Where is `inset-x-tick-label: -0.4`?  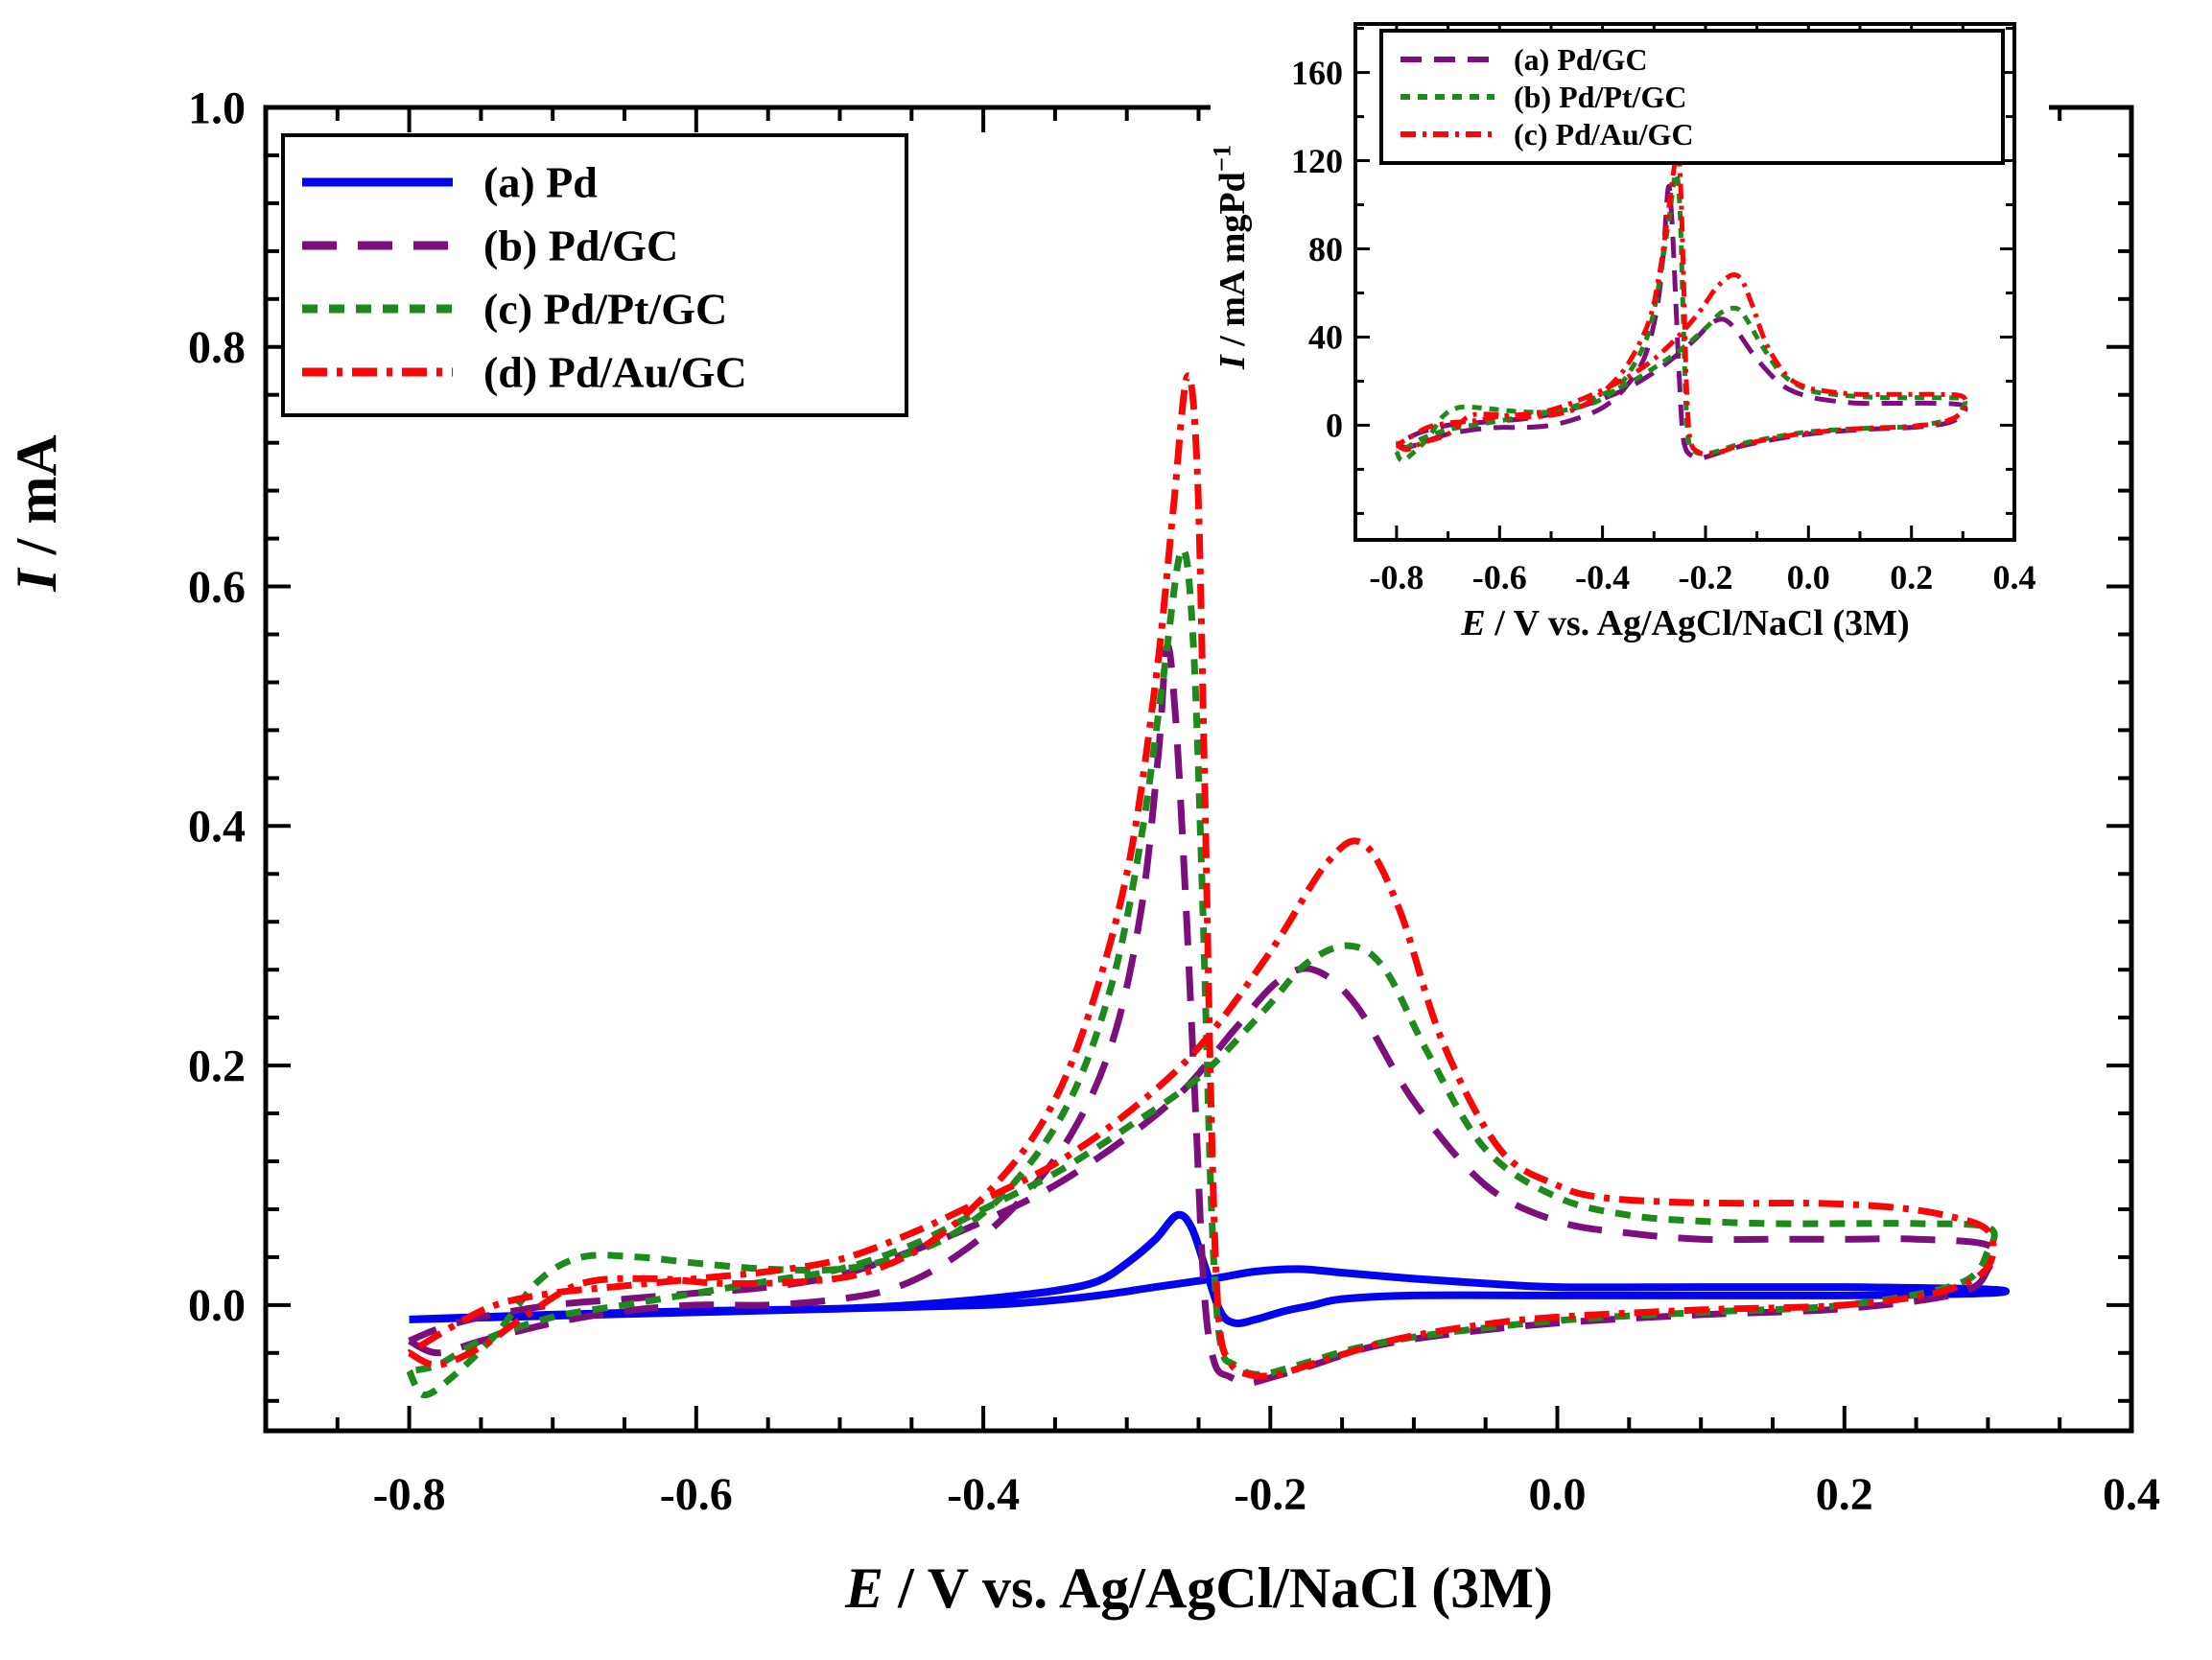
inset-x-tick-label: -0.4 is located at coordinates (1602, 577).